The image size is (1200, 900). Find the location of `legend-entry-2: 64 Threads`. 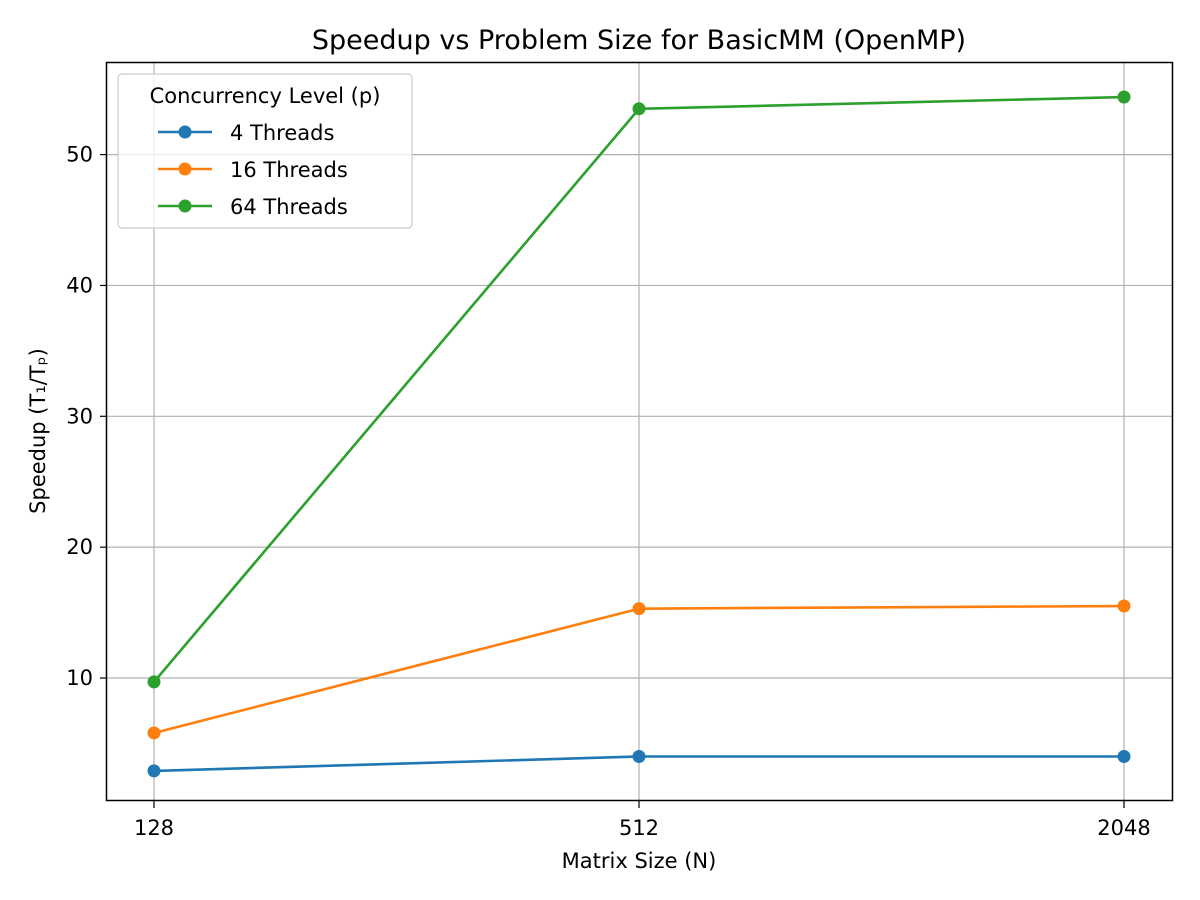

legend-entry-2: 64 Threads is located at coordinates (253, 207).